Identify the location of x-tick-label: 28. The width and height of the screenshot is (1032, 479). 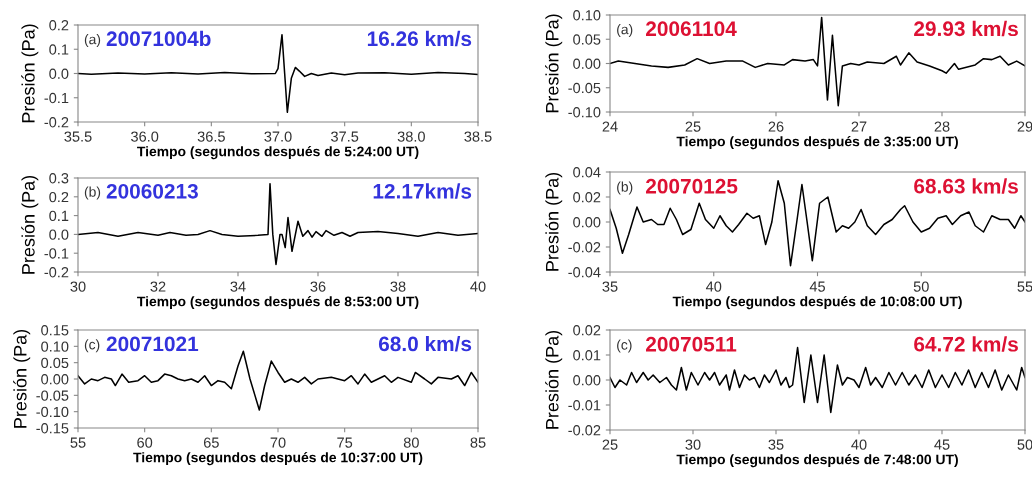
(942, 126).